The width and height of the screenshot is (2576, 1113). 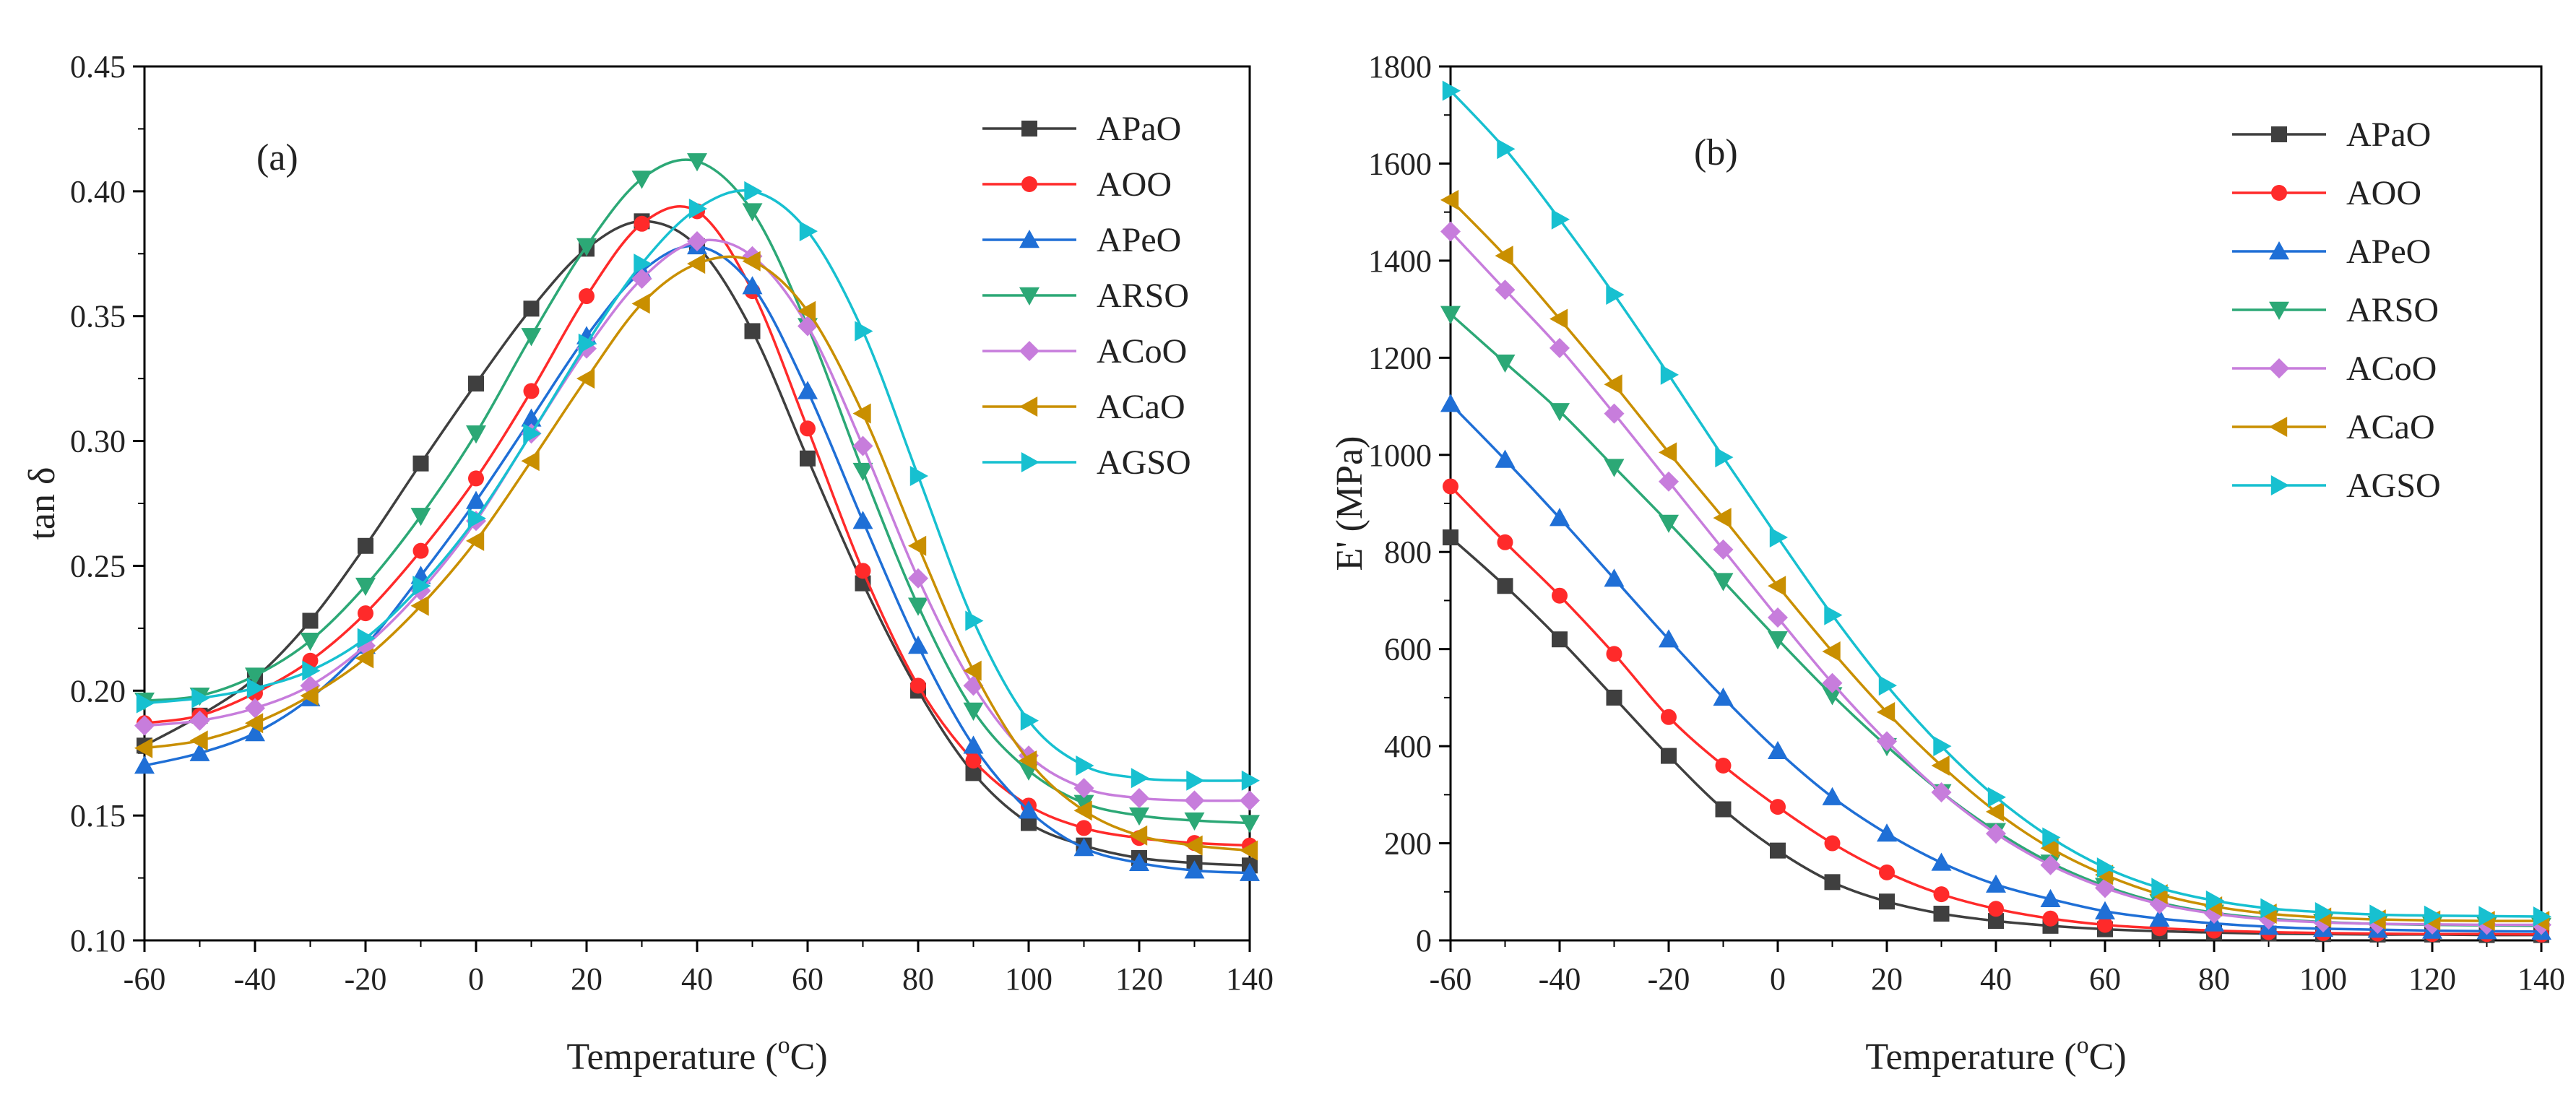 I want to click on y-tick-label: 0.30, so click(x=98, y=442).